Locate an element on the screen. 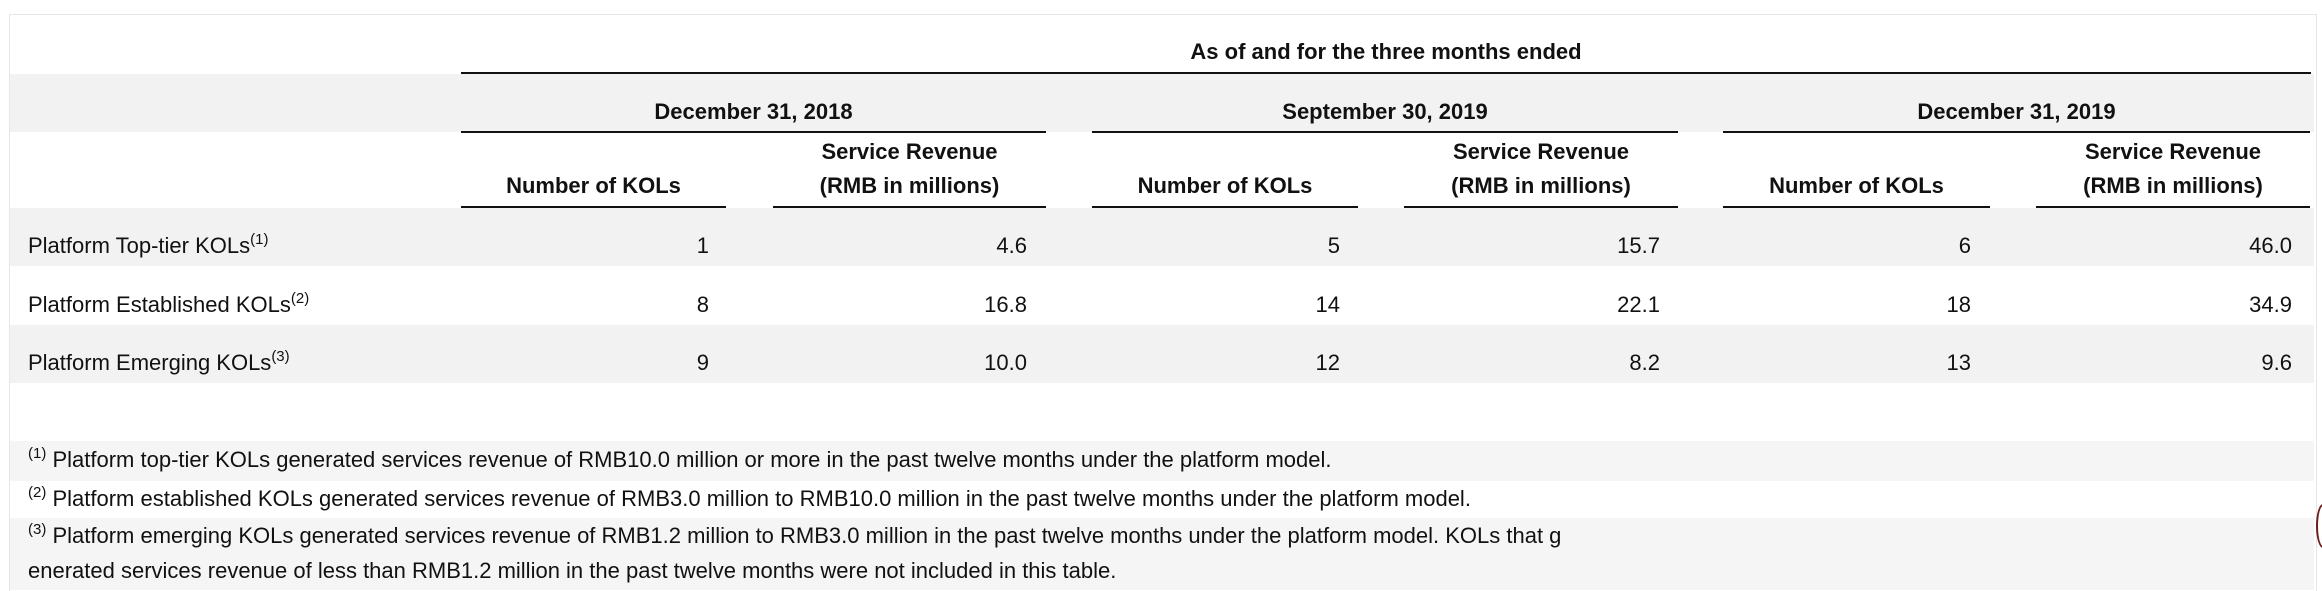  col-header-number-3: Number of KOLs is located at coordinates (1856, 185).